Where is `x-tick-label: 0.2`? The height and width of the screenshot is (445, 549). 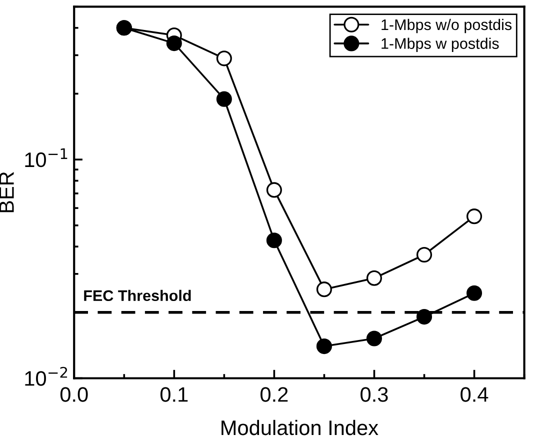
x-tick-label: 0.2 is located at coordinates (274, 394).